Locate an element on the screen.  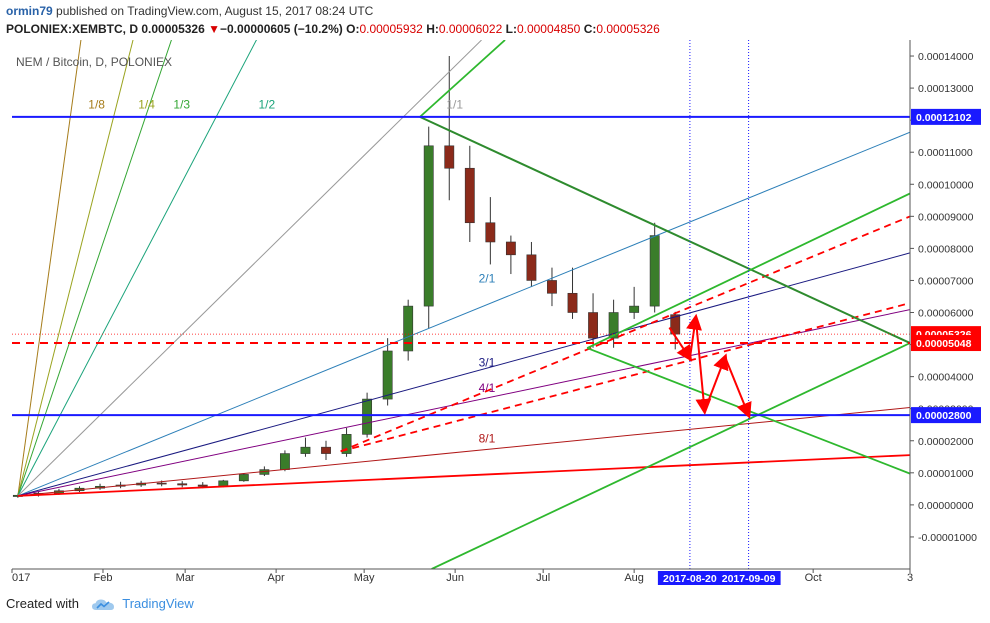
price-change: −0.00000605 (−10.2%) is located at coordinates (281, 29).